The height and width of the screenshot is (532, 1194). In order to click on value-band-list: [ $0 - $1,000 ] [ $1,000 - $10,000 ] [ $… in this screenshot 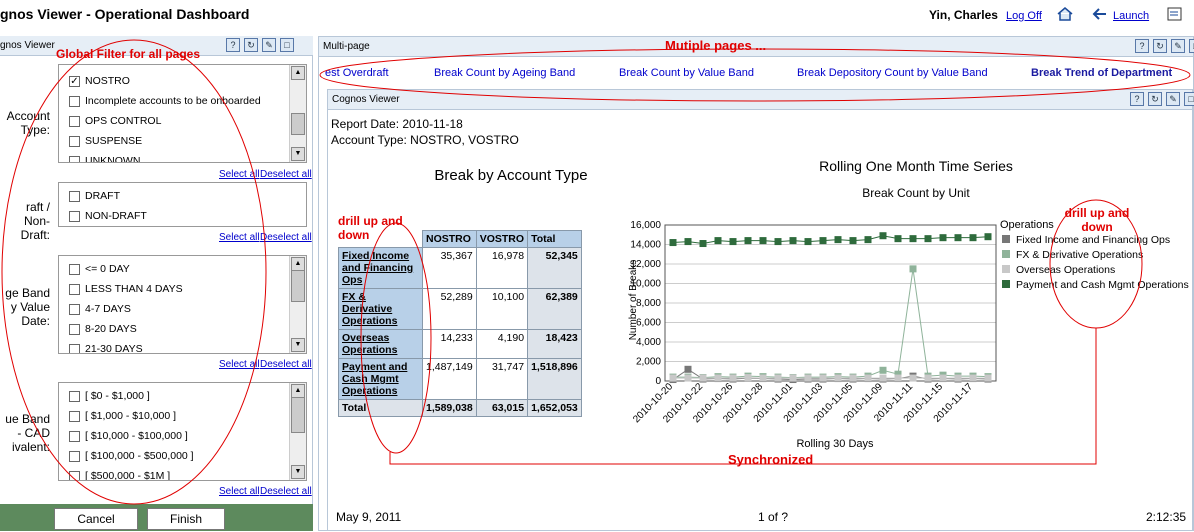, I will do `click(182, 431)`.